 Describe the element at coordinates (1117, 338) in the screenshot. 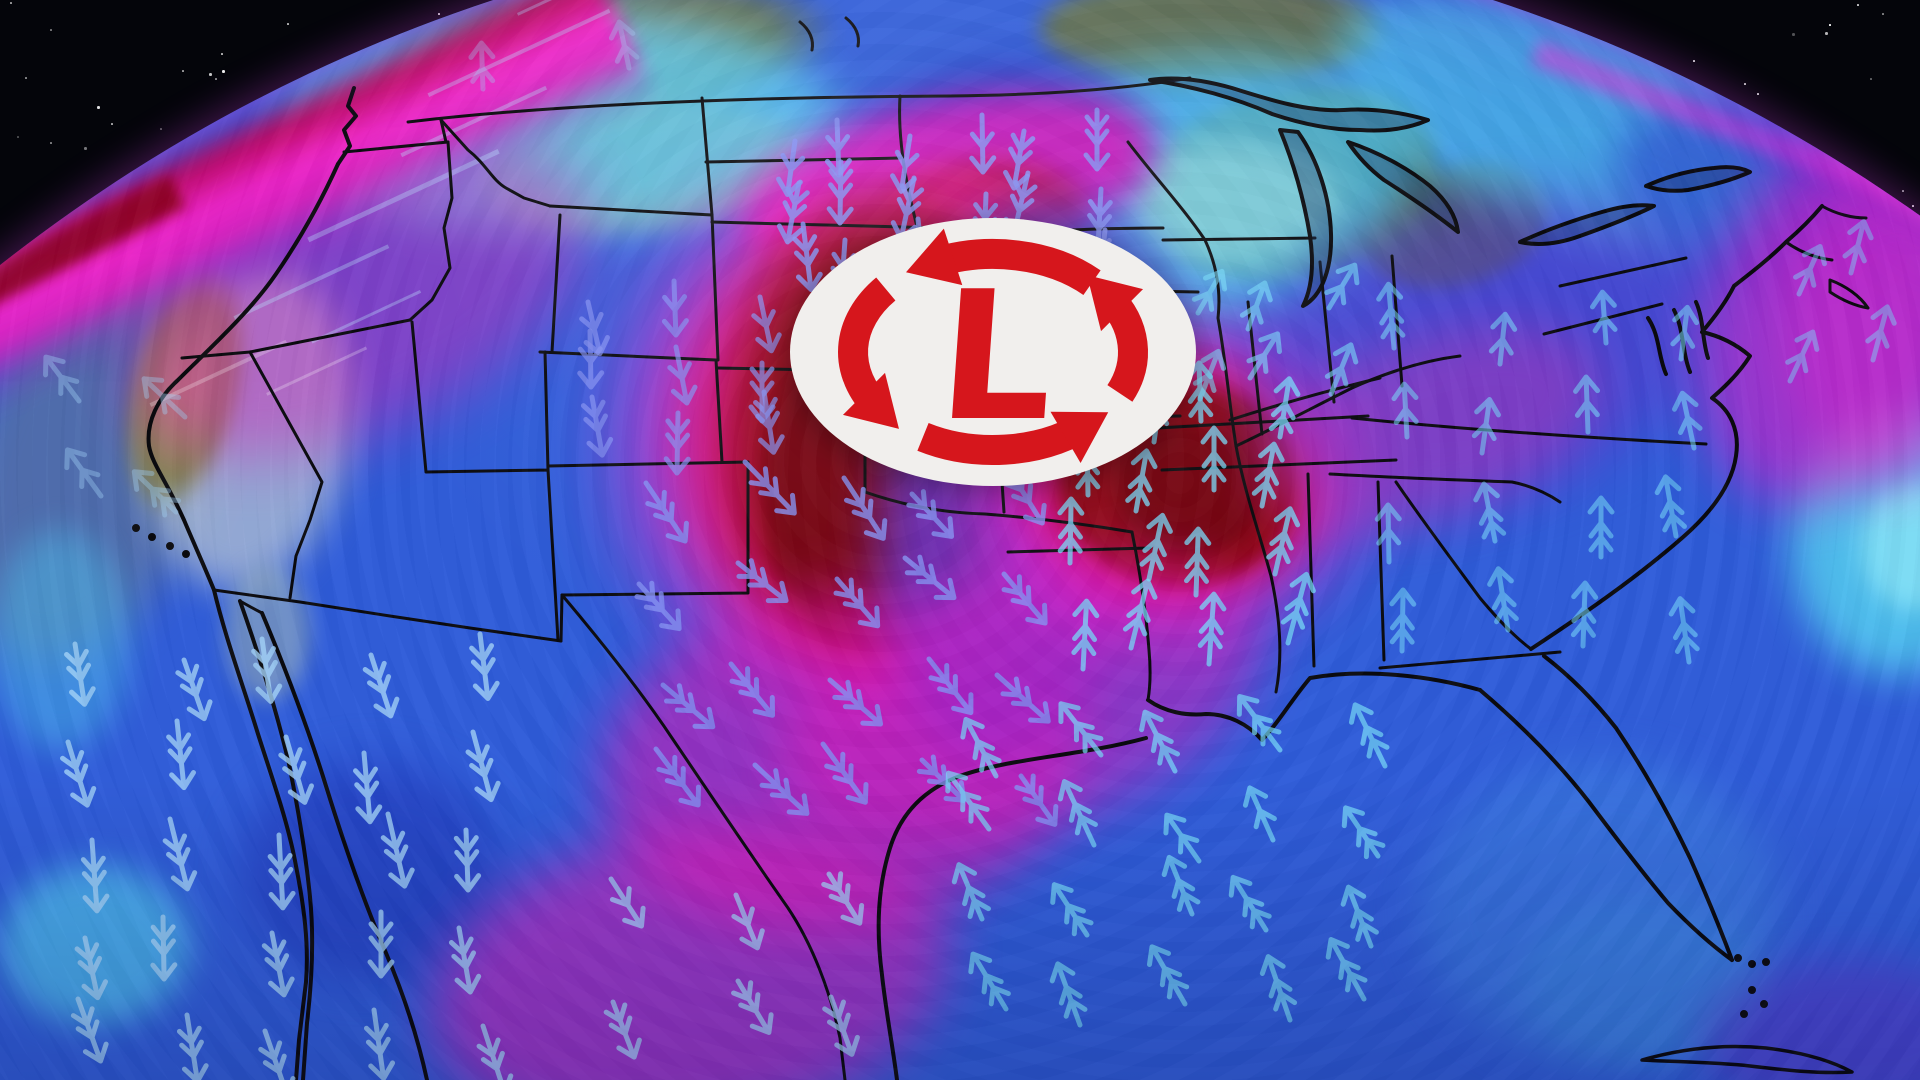

I see `rotation-arrow-right` at that location.